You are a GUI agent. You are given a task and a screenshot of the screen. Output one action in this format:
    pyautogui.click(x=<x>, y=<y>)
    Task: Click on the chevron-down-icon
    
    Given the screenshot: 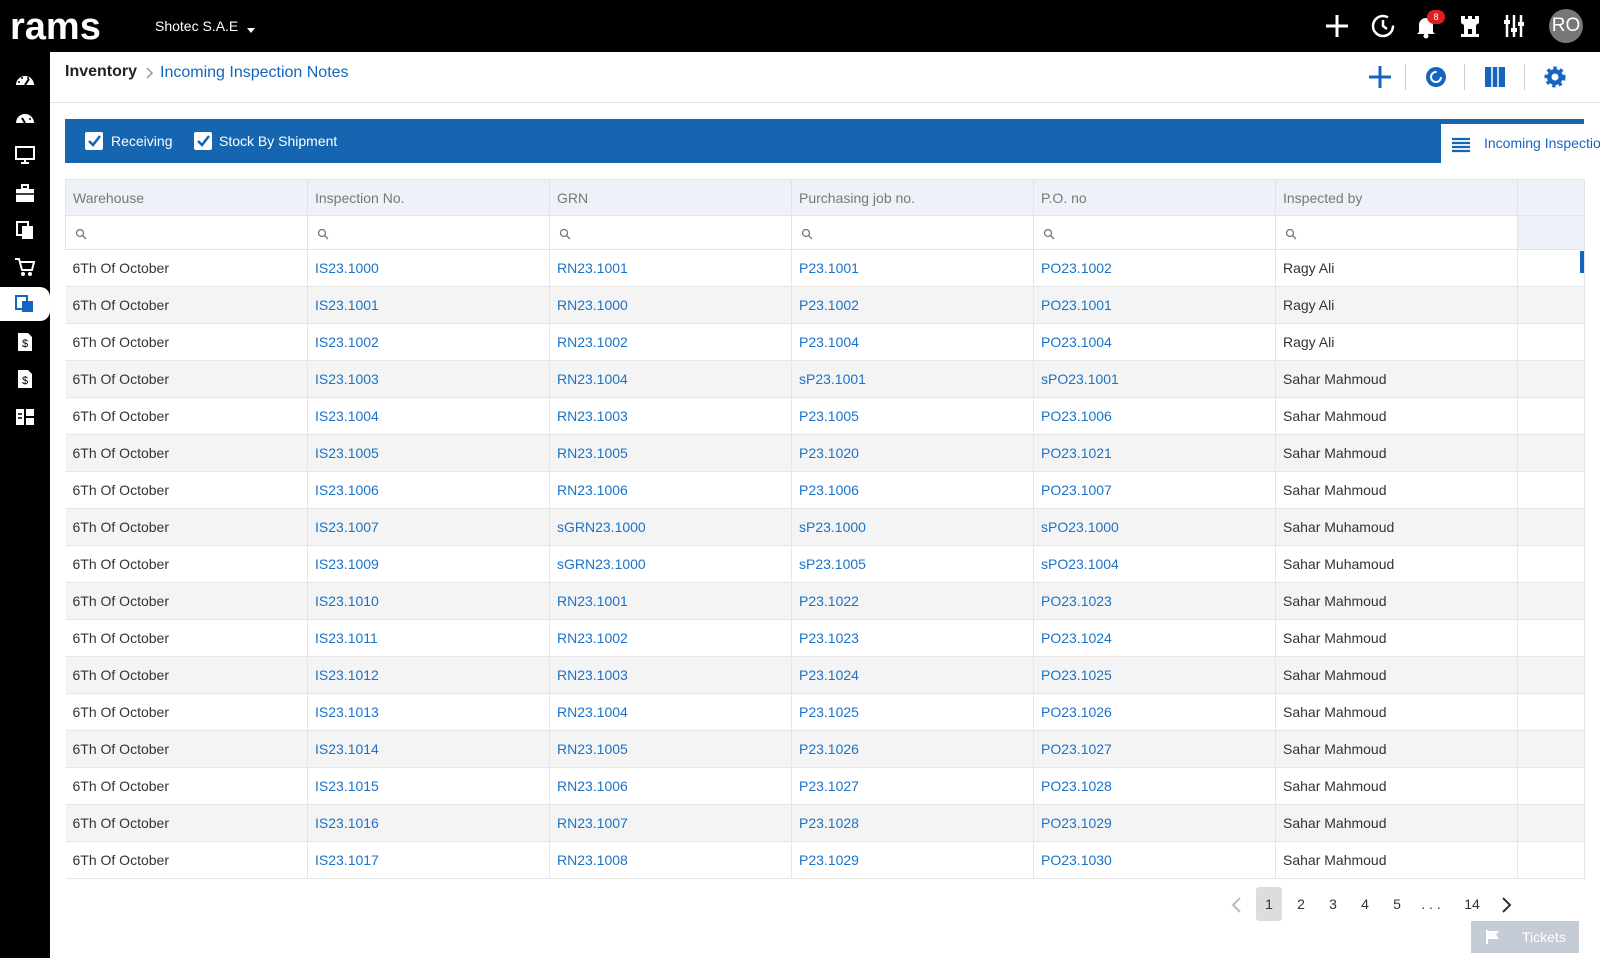 What is the action you would take?
    pyautogui.click(x=251, y=30)
    